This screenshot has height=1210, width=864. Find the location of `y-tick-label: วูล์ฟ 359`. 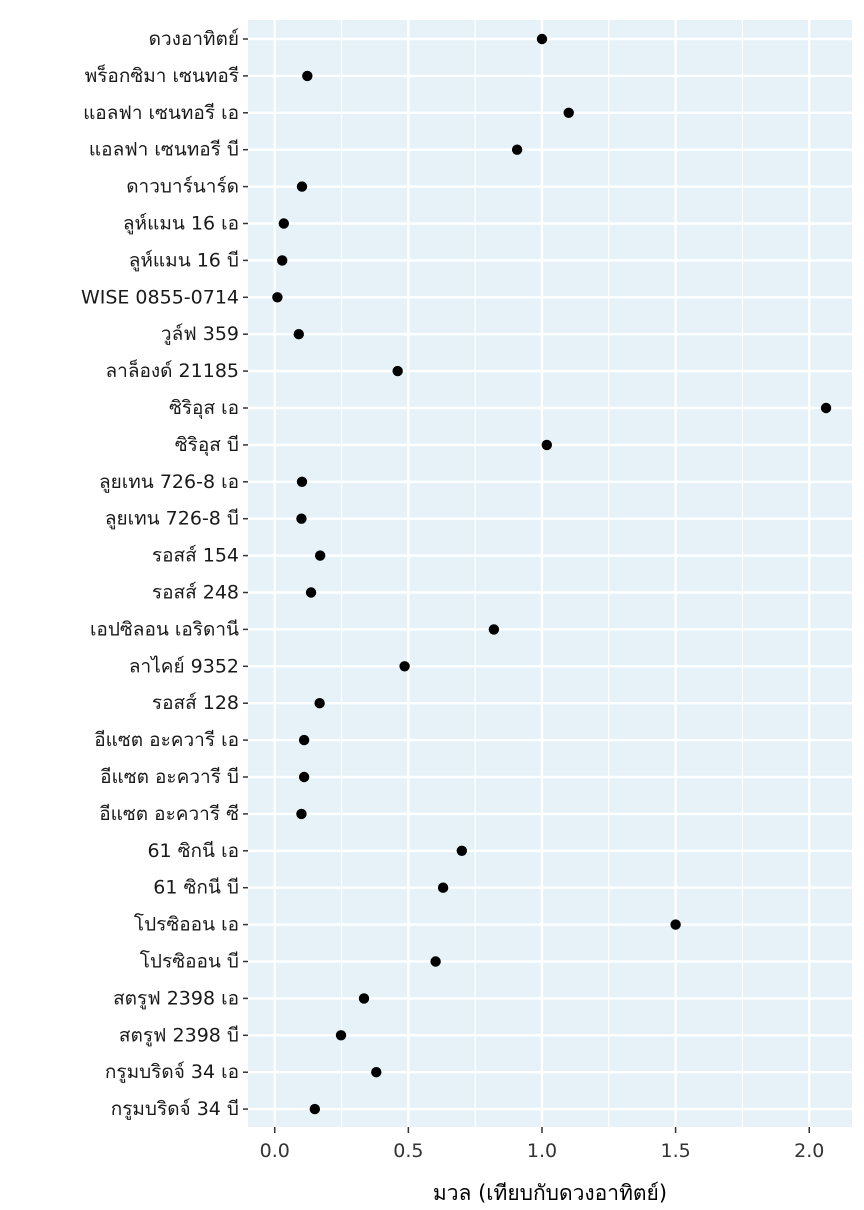

y-tick-label: วูล์ฟ 359 is located at coordinates (200, 334).